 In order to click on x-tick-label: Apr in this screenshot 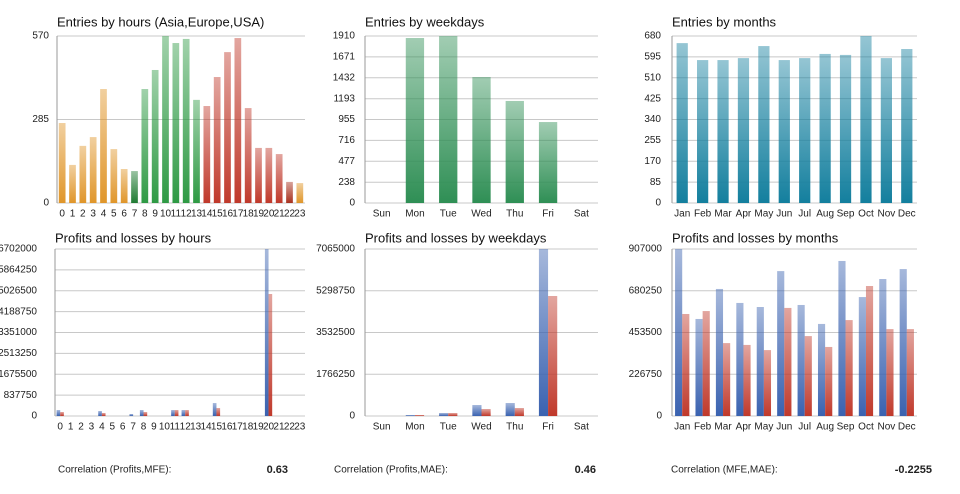, I will do `click(744, 427)`.